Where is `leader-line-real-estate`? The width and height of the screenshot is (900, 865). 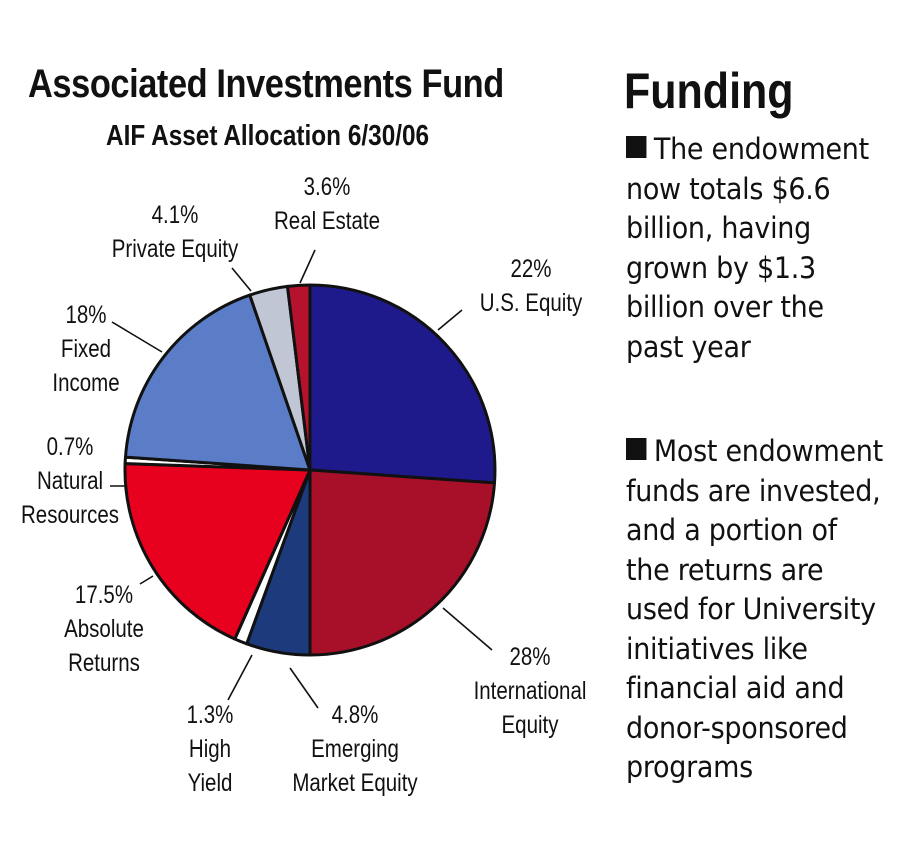 leader-line-real-estate is located at coordinates (307, 266).